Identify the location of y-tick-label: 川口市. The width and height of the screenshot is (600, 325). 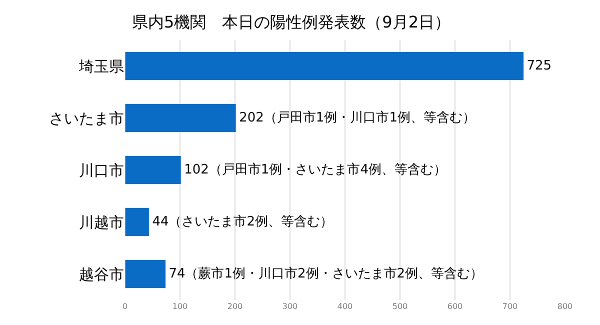
(101, 170).